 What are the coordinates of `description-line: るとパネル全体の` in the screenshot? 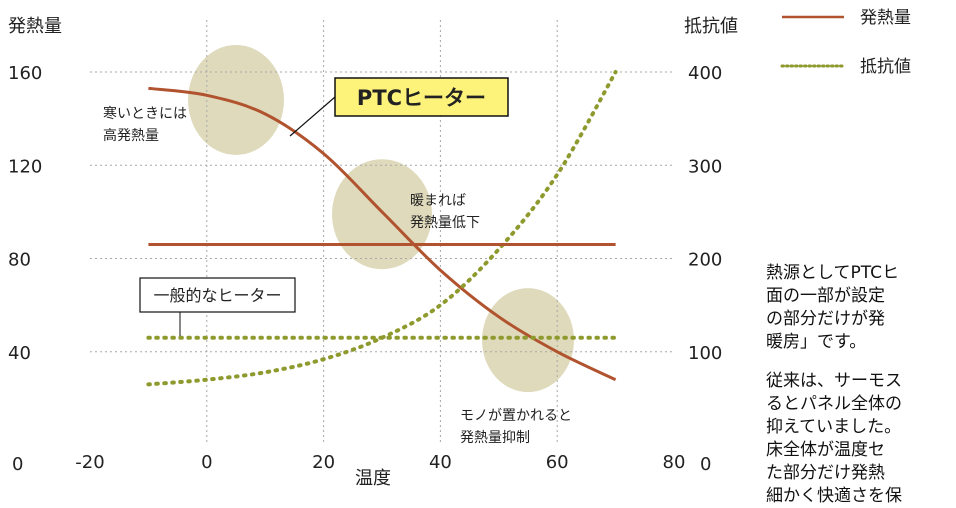 It's located at (861, 404).